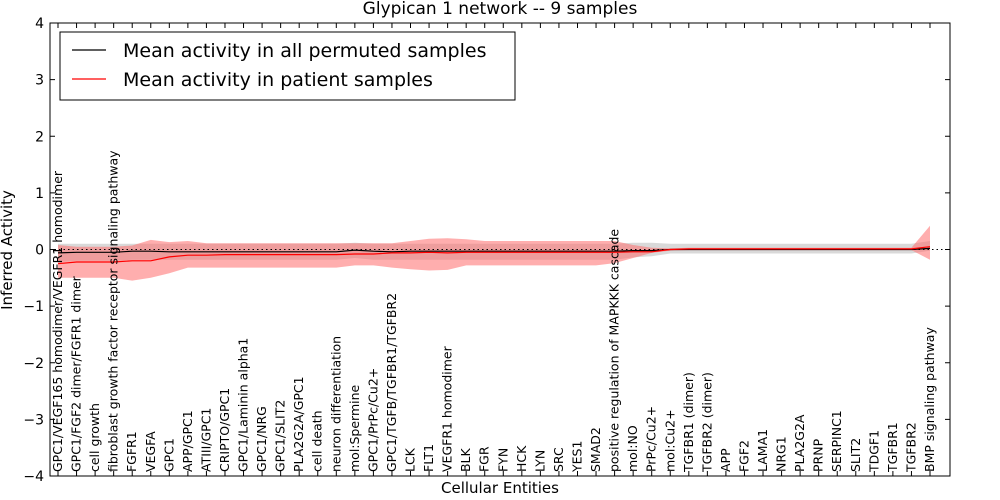  Describe the element at coordinates (725, 460) in the screenshot. I see `category-label: APP` at that location.